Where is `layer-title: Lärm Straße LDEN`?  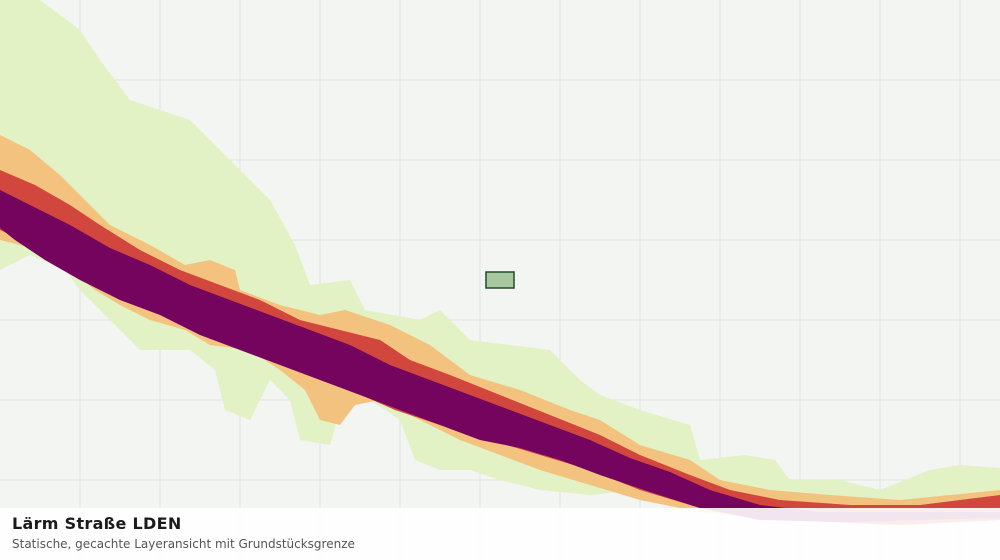
layer-title: Lärm Straße LDEN is located at coordinates (97, 523).